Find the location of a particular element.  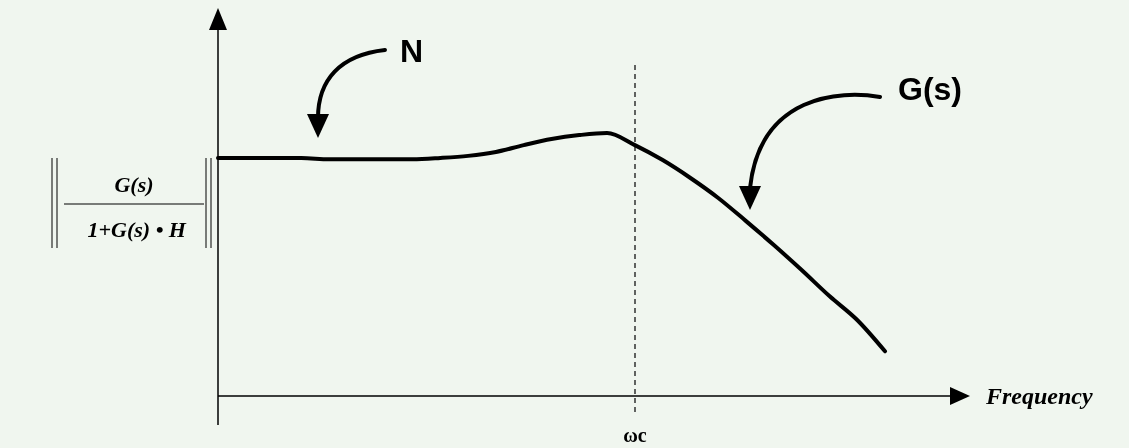

text: ωc is located at coordinates (635, 435).